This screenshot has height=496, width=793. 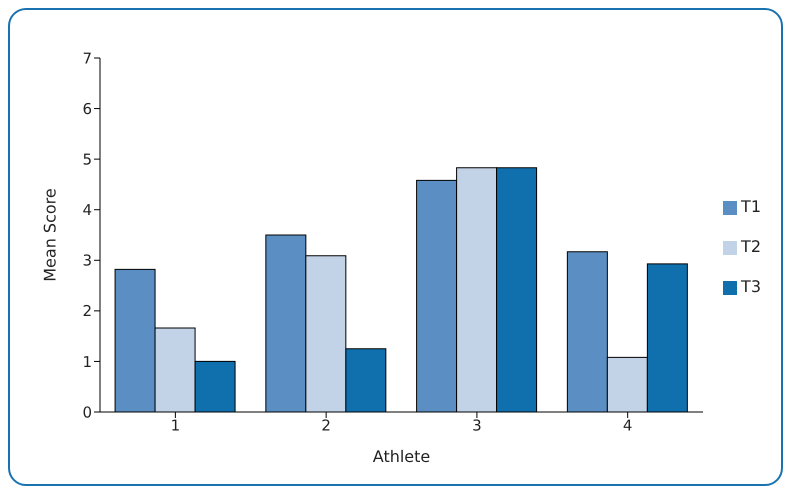 I want to click on y-tick-label: 5, so click(x=87, y=159).